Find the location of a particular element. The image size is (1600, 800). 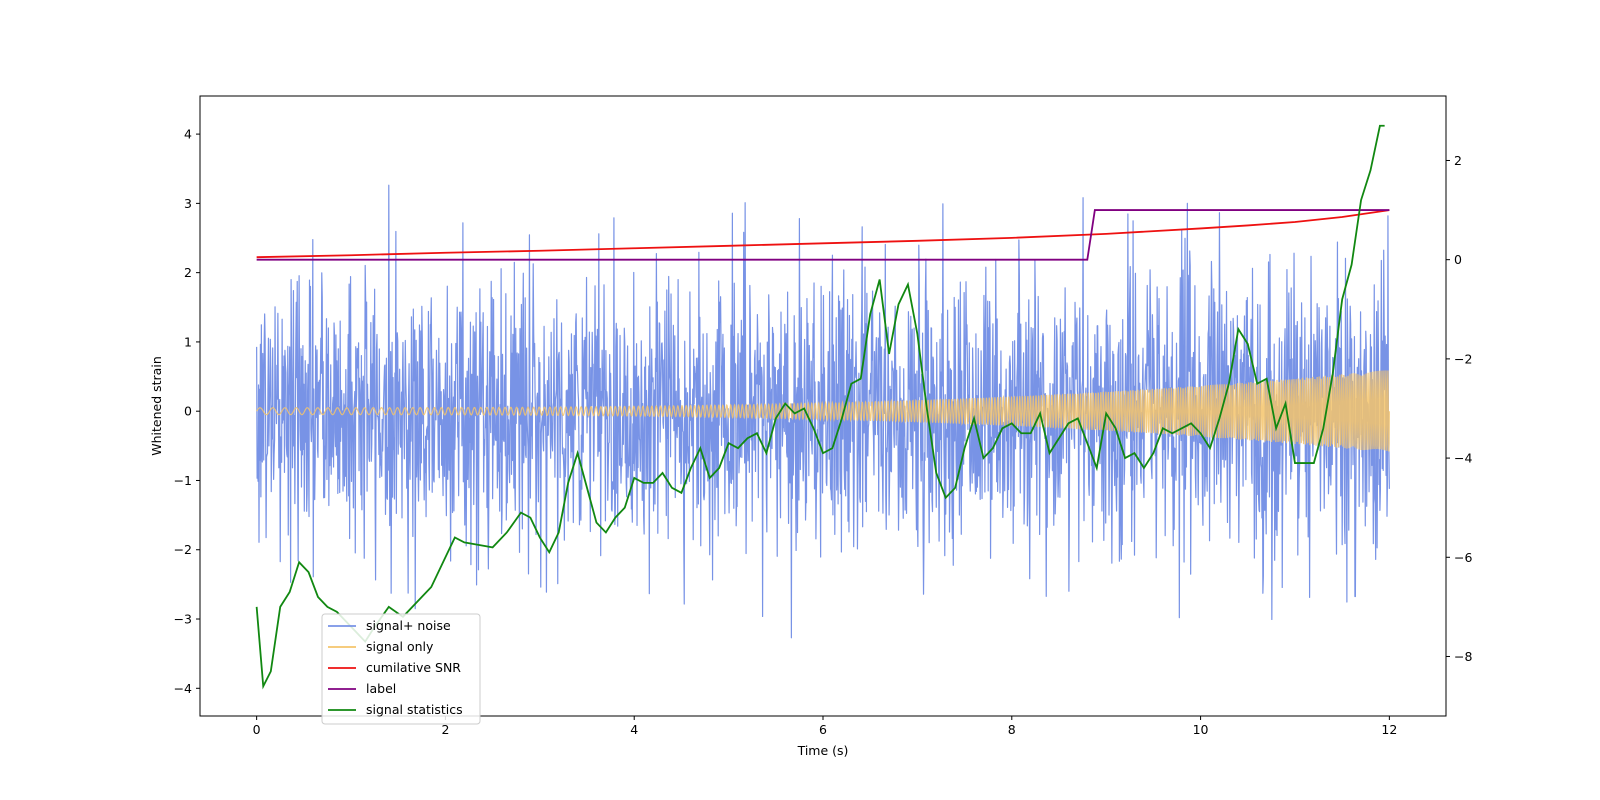

y-tick-label: −2 is located at coordinates (183, 549).